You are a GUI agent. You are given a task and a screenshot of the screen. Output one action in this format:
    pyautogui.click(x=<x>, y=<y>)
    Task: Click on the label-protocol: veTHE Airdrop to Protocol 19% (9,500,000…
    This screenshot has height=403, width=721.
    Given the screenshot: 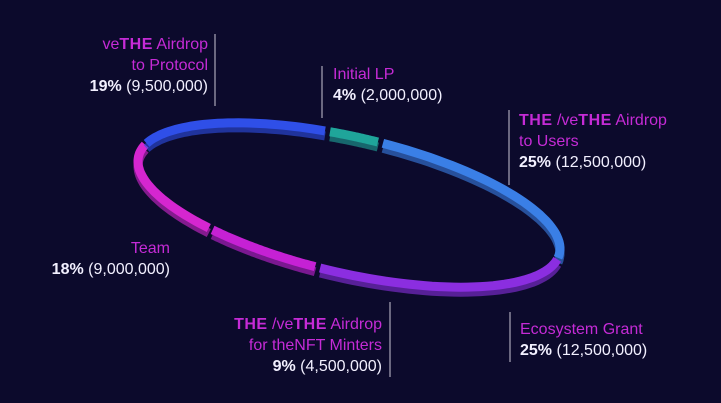 What is the action you would take?
    pyautogui.click(x=148, y=65)
    